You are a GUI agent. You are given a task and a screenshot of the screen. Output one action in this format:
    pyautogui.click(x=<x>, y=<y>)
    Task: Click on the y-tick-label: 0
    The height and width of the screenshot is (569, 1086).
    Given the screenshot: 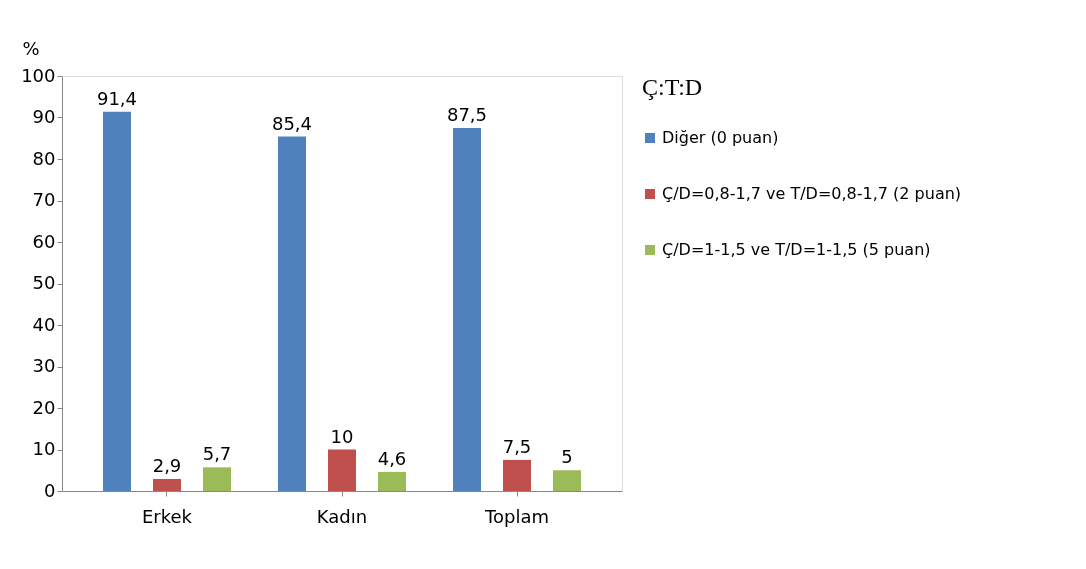 What is the action you would take?
    pyautogui.click(x=50, y=490)
    